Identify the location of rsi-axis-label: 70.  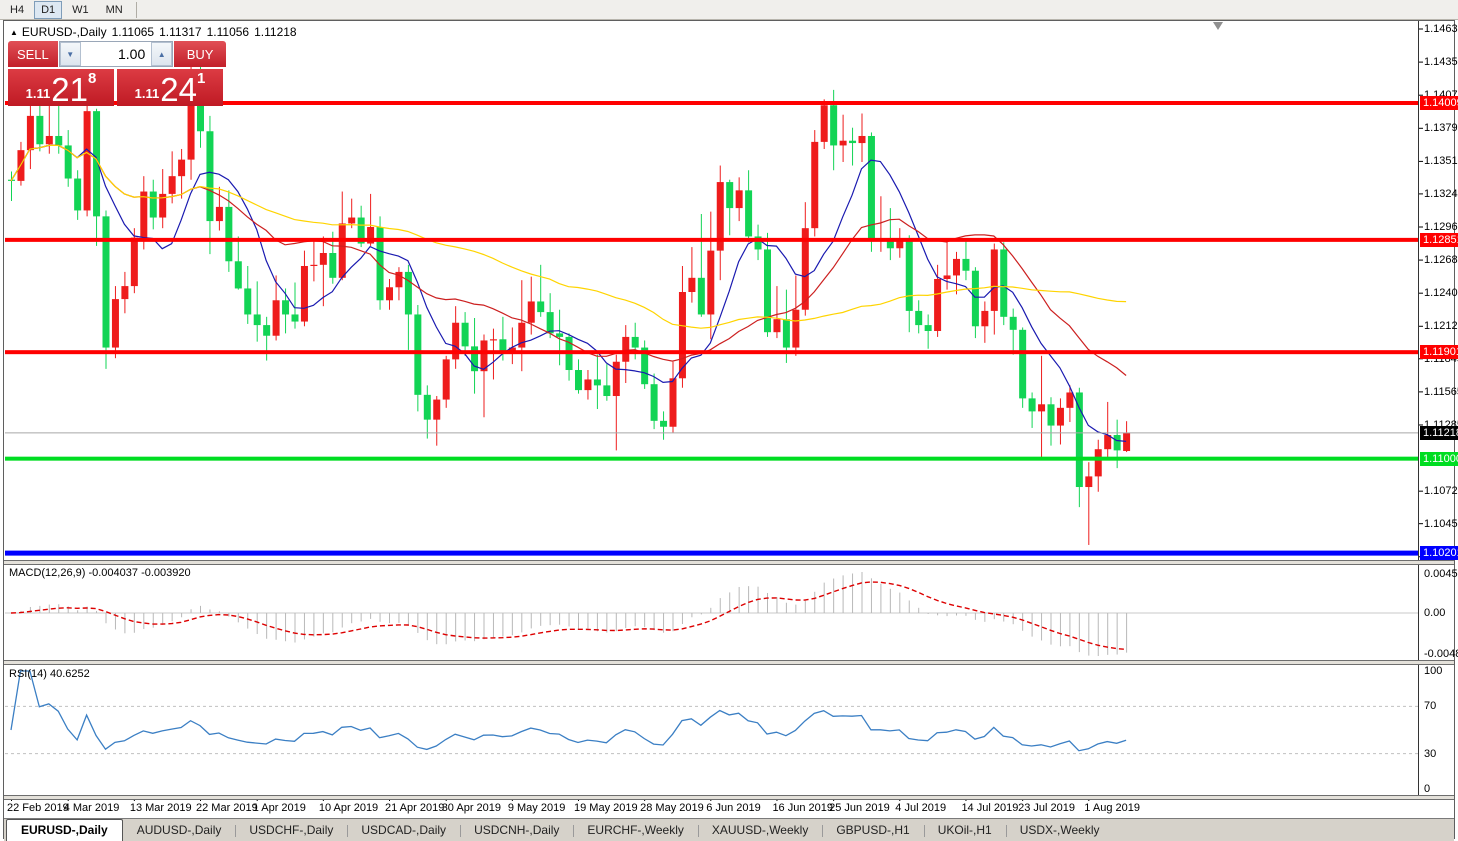
(1430, 706).